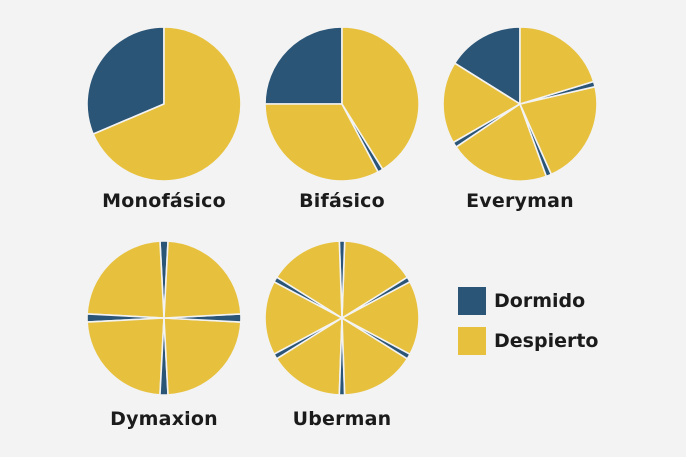 This screenshot has width=686, height=457. What do you see at coordinates (342, 419) in the screenshot?
I see `pie-title-uberman: Uberman` at bounding box center [342, 419].